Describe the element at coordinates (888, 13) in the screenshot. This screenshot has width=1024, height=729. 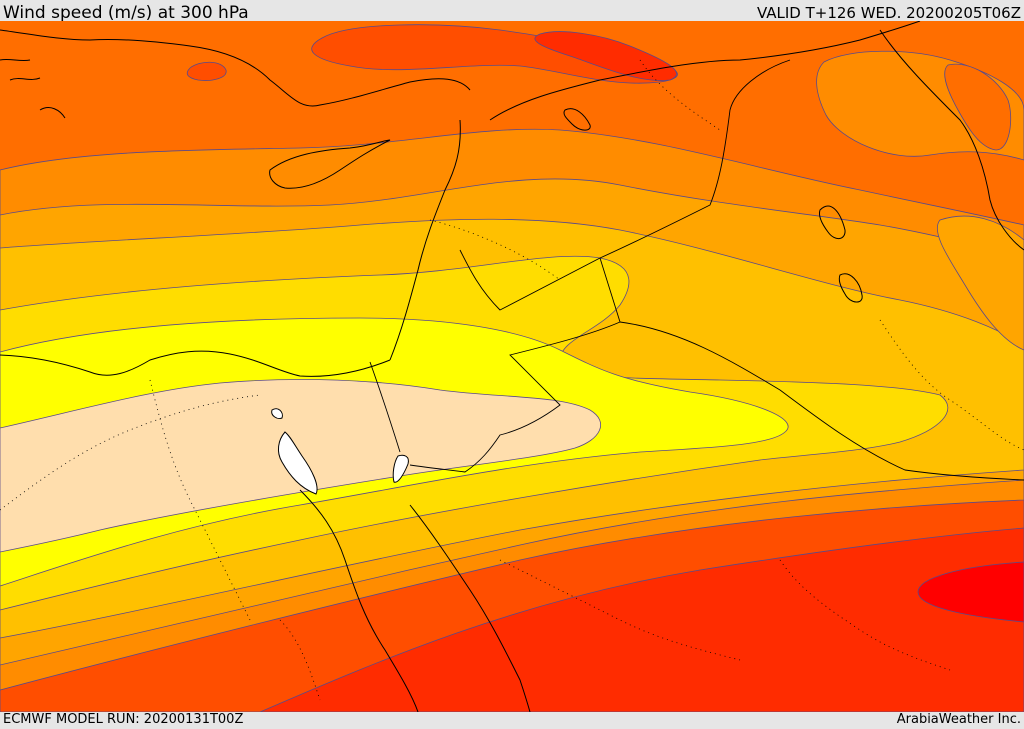
I see `valid-time: VALID T+126 WED. 20200205T06Z` at that location.